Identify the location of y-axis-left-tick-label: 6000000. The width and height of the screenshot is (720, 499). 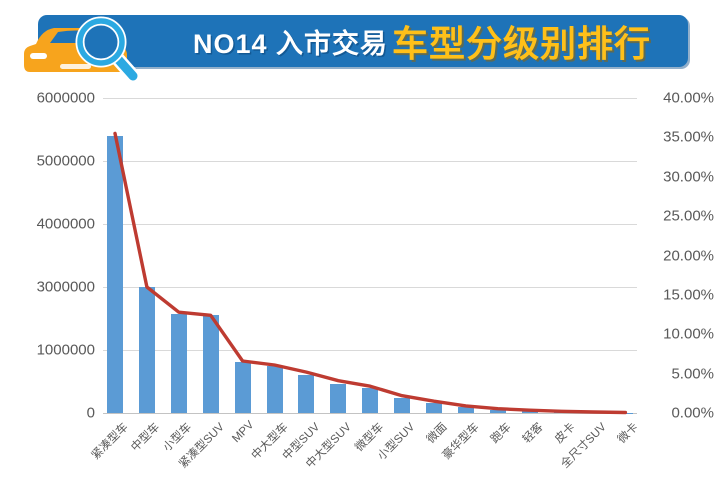
(65, 98).